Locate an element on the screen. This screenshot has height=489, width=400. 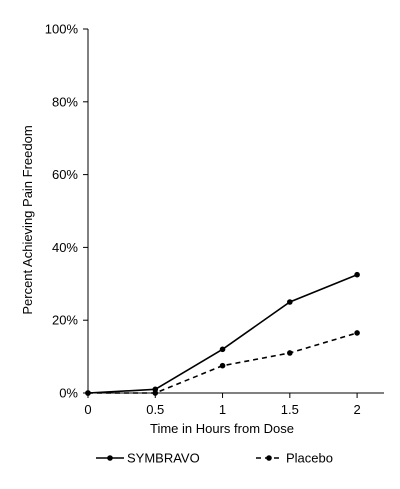
y-axis-title: Percent Achieving Pain Freedom is located at coordinates (27, 219).